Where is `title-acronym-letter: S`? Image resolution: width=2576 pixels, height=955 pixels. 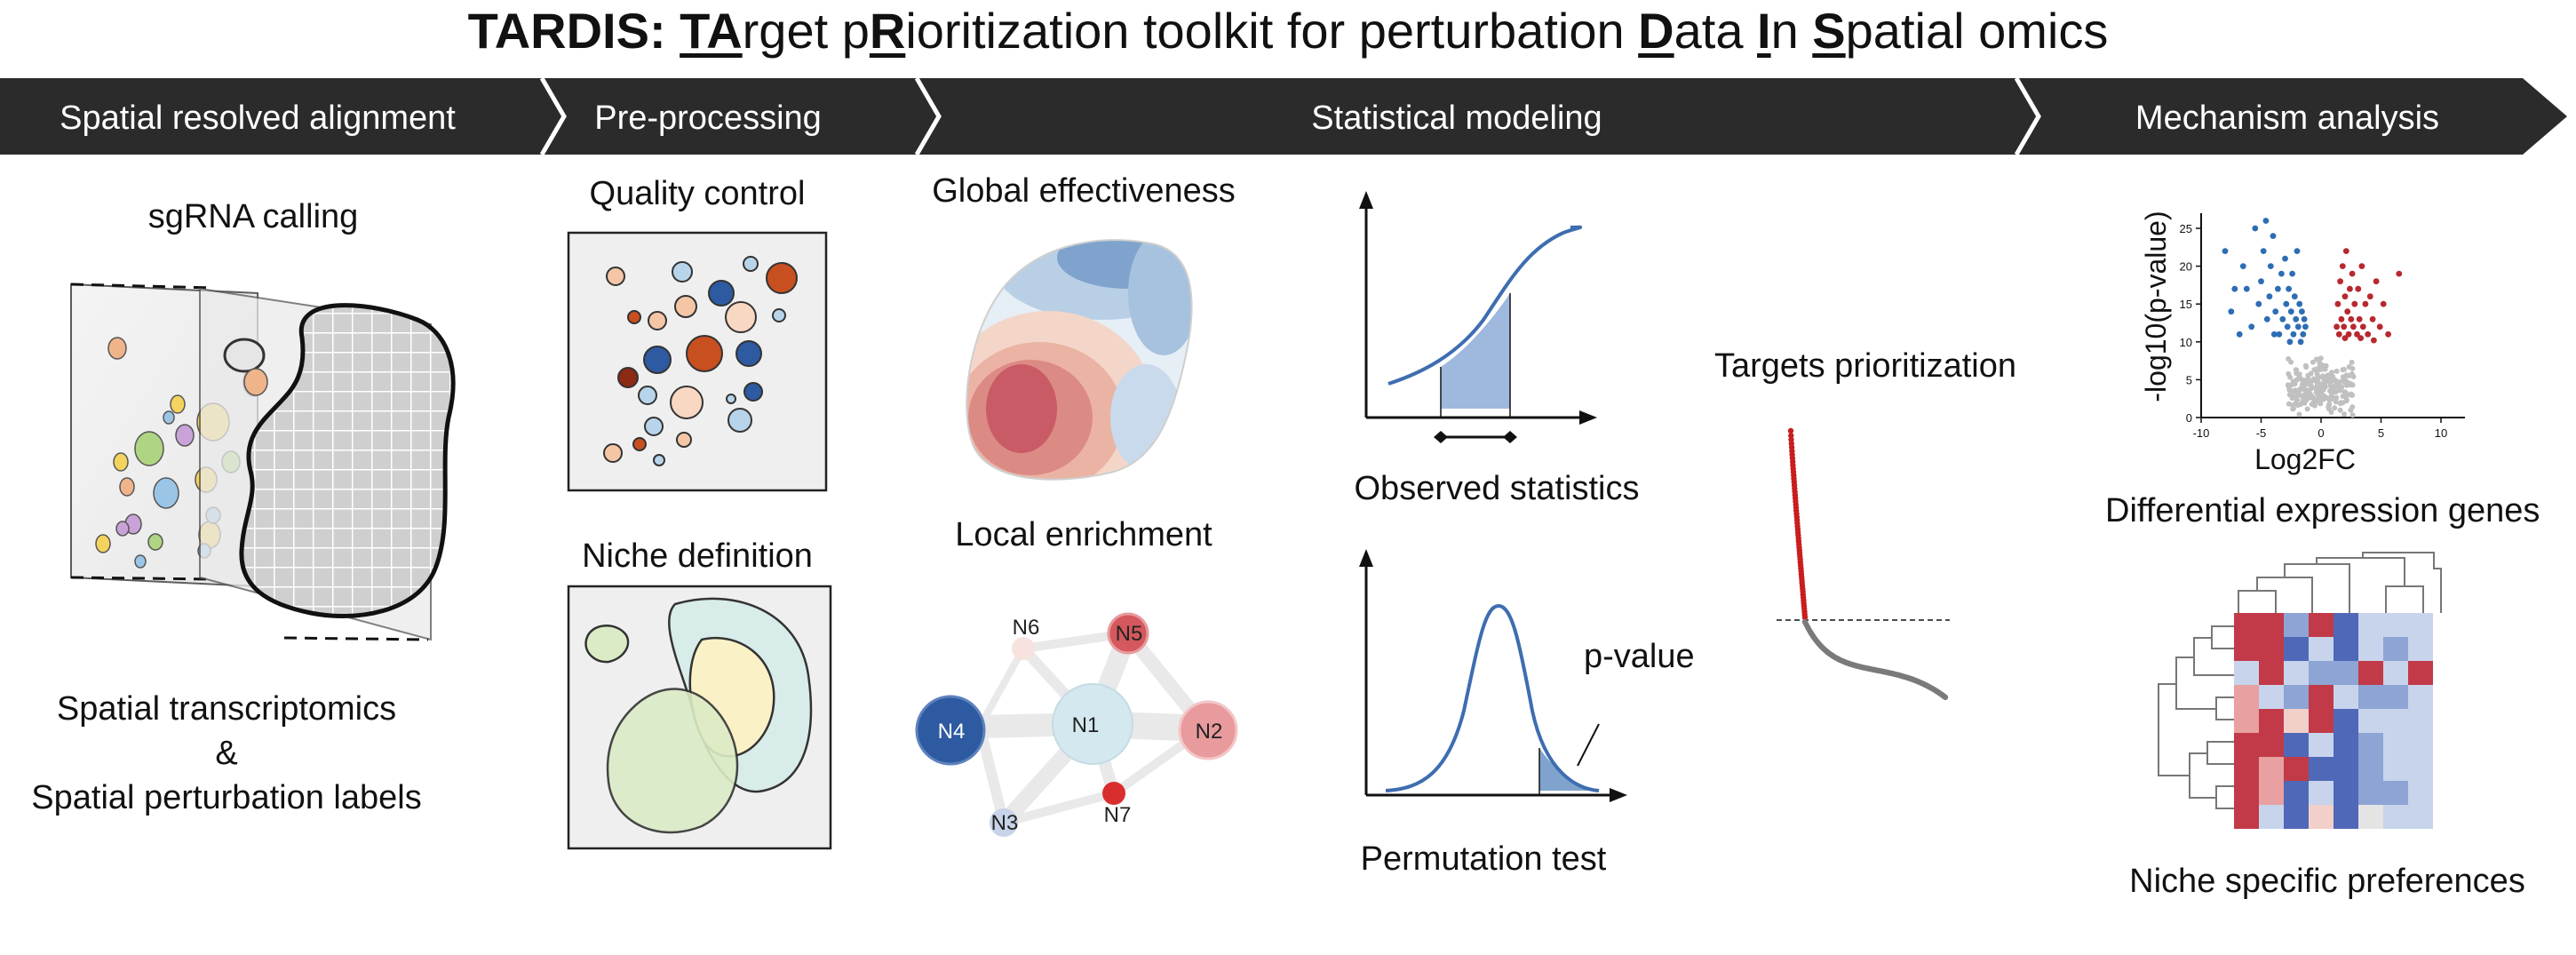
title-acronym-letter: S is located at coordinates (1829, 31).